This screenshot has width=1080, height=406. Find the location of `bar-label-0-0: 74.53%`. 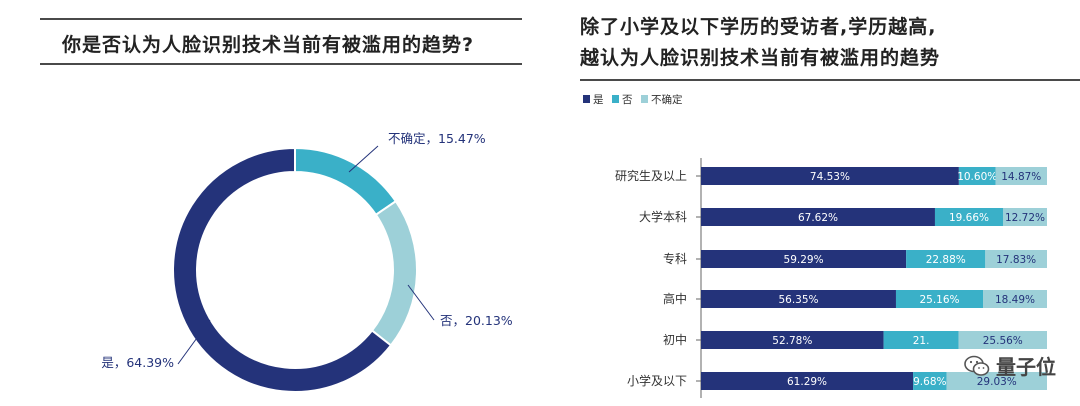

bar-label-0-0: 74.53% is located at coordinates (830, 177).